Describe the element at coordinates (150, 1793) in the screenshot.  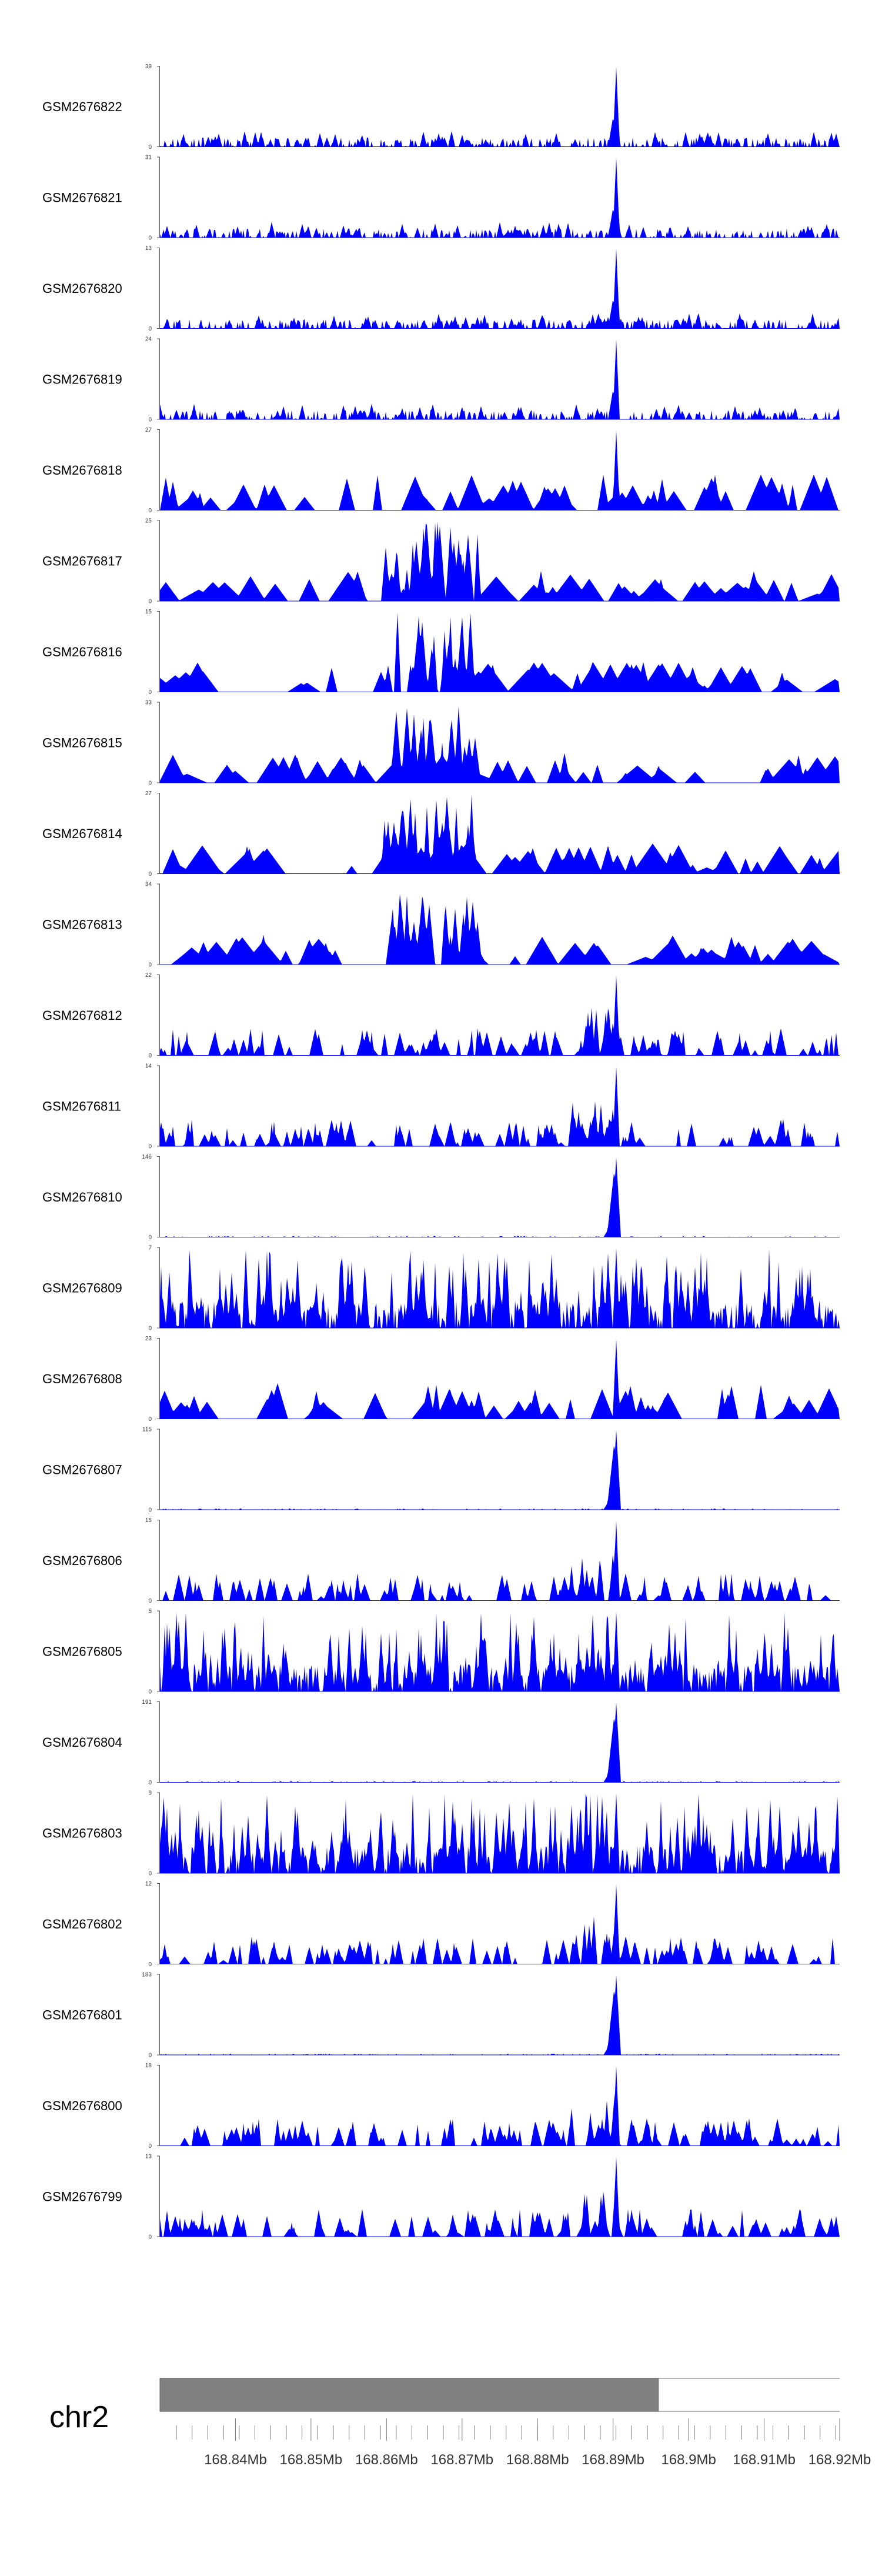
I see `y-tick-label-max: 9` at that location.